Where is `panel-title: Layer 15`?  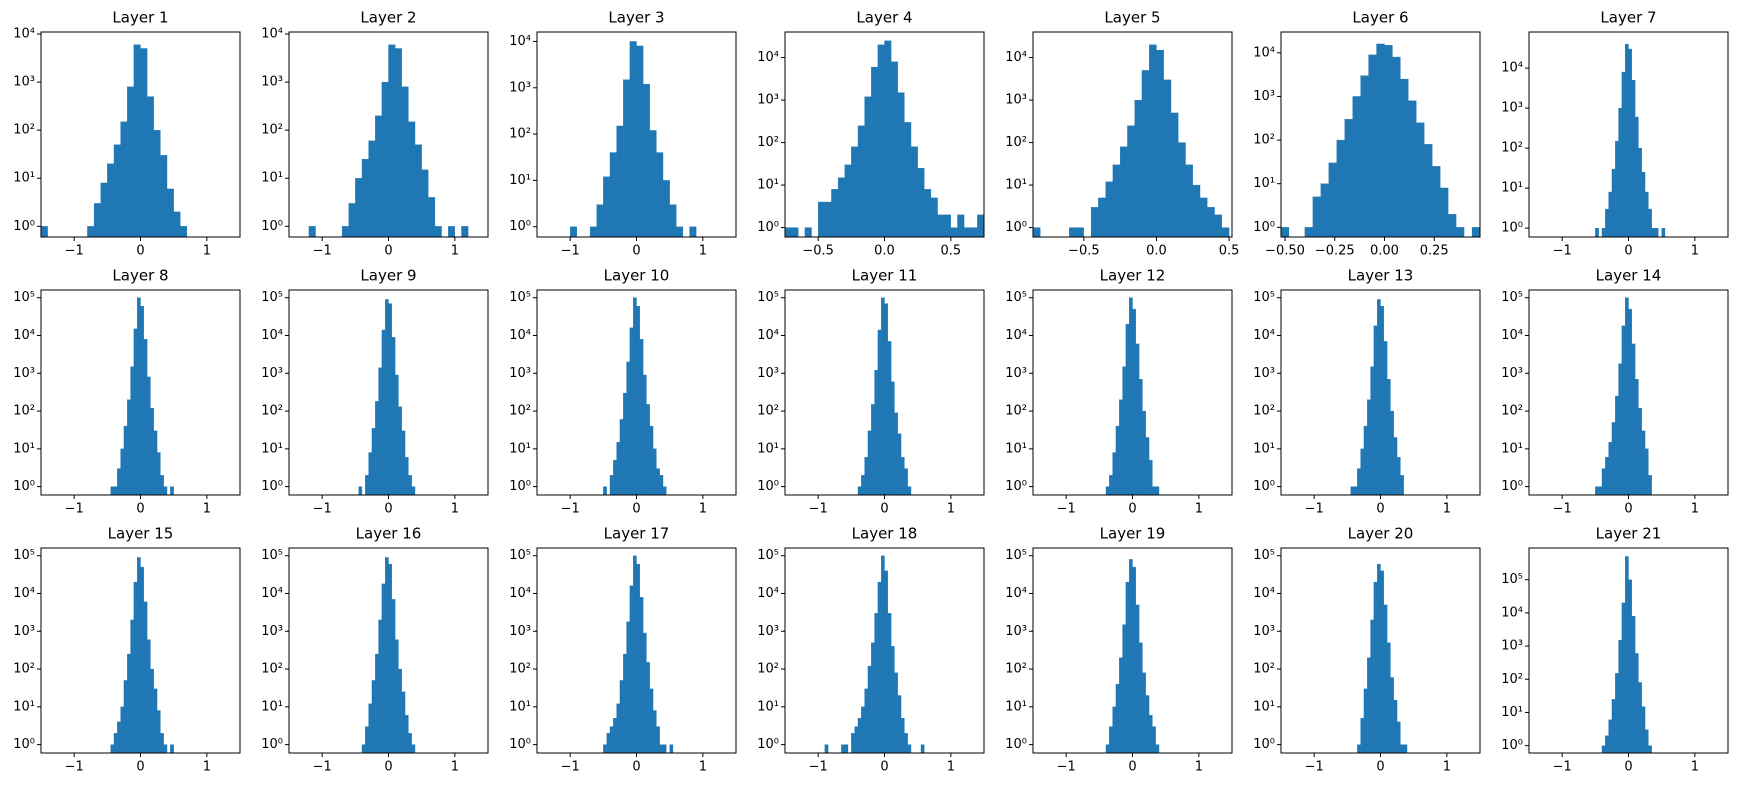
panel-title: Layer 15 is located at coordinates (141, 534).